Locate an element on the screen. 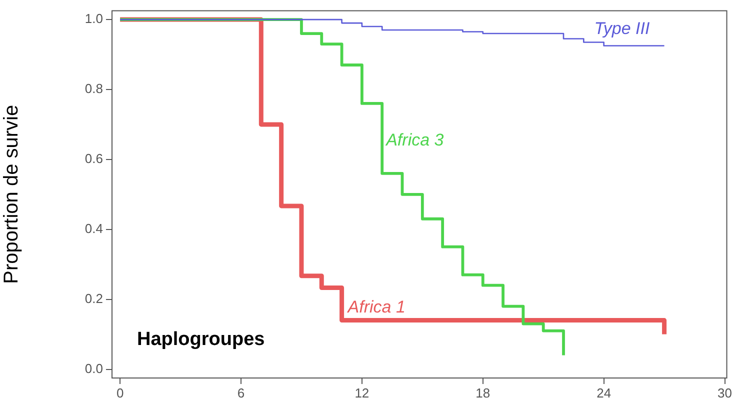 The image size is (734, 406). y-tick-label: 1.0 is located at coordinates (93, 18).